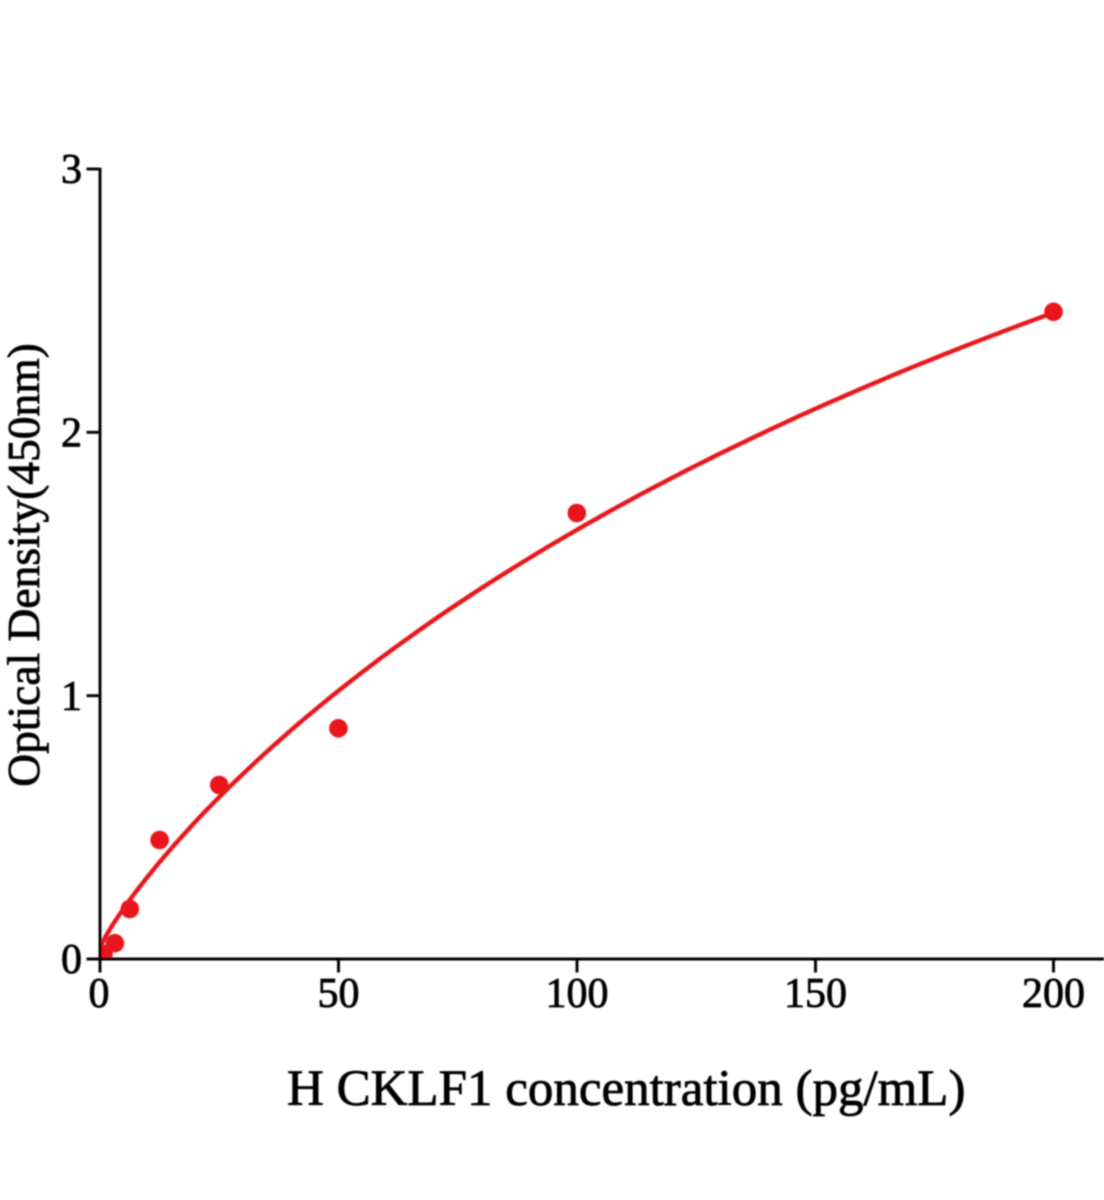 The width and height of the screenshot is (1104, 1200). Describe the element at coordinates (577, 994) in the screenshot. I see `svg-text: 100` at that location.